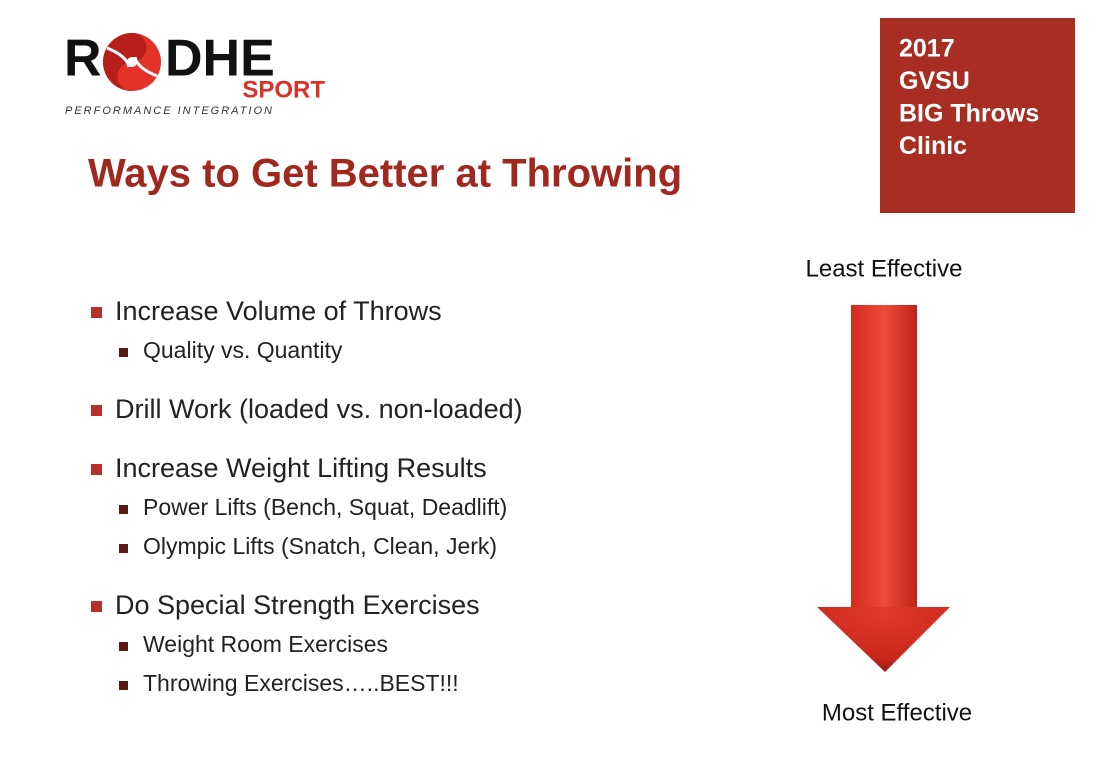 This screenshot has width=1108, height=761. What do you see at coordinates (884, 268) in the screenshot?
I see `arrow-top-label: Least Effective` at bounding box center [884, 268].